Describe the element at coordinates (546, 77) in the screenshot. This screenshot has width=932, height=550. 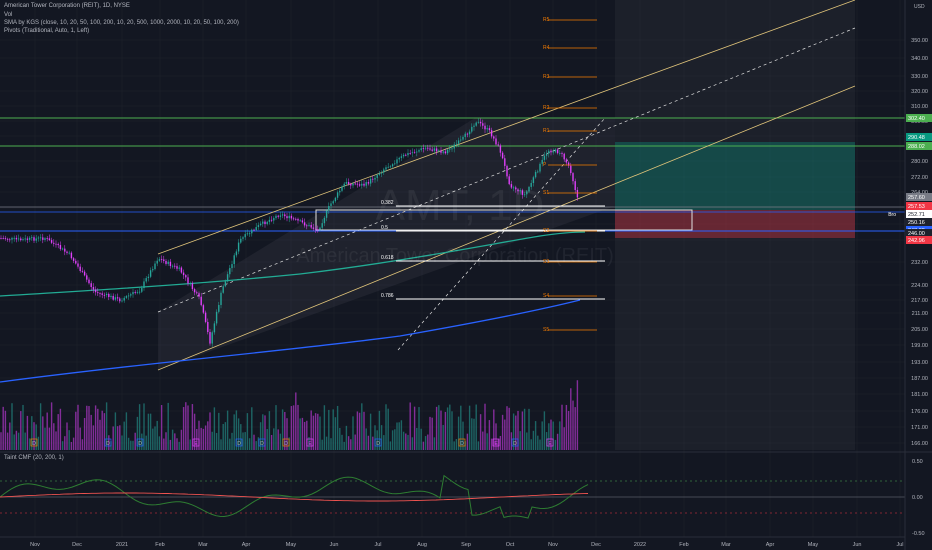
I see `pivot-label: R3` at that location.